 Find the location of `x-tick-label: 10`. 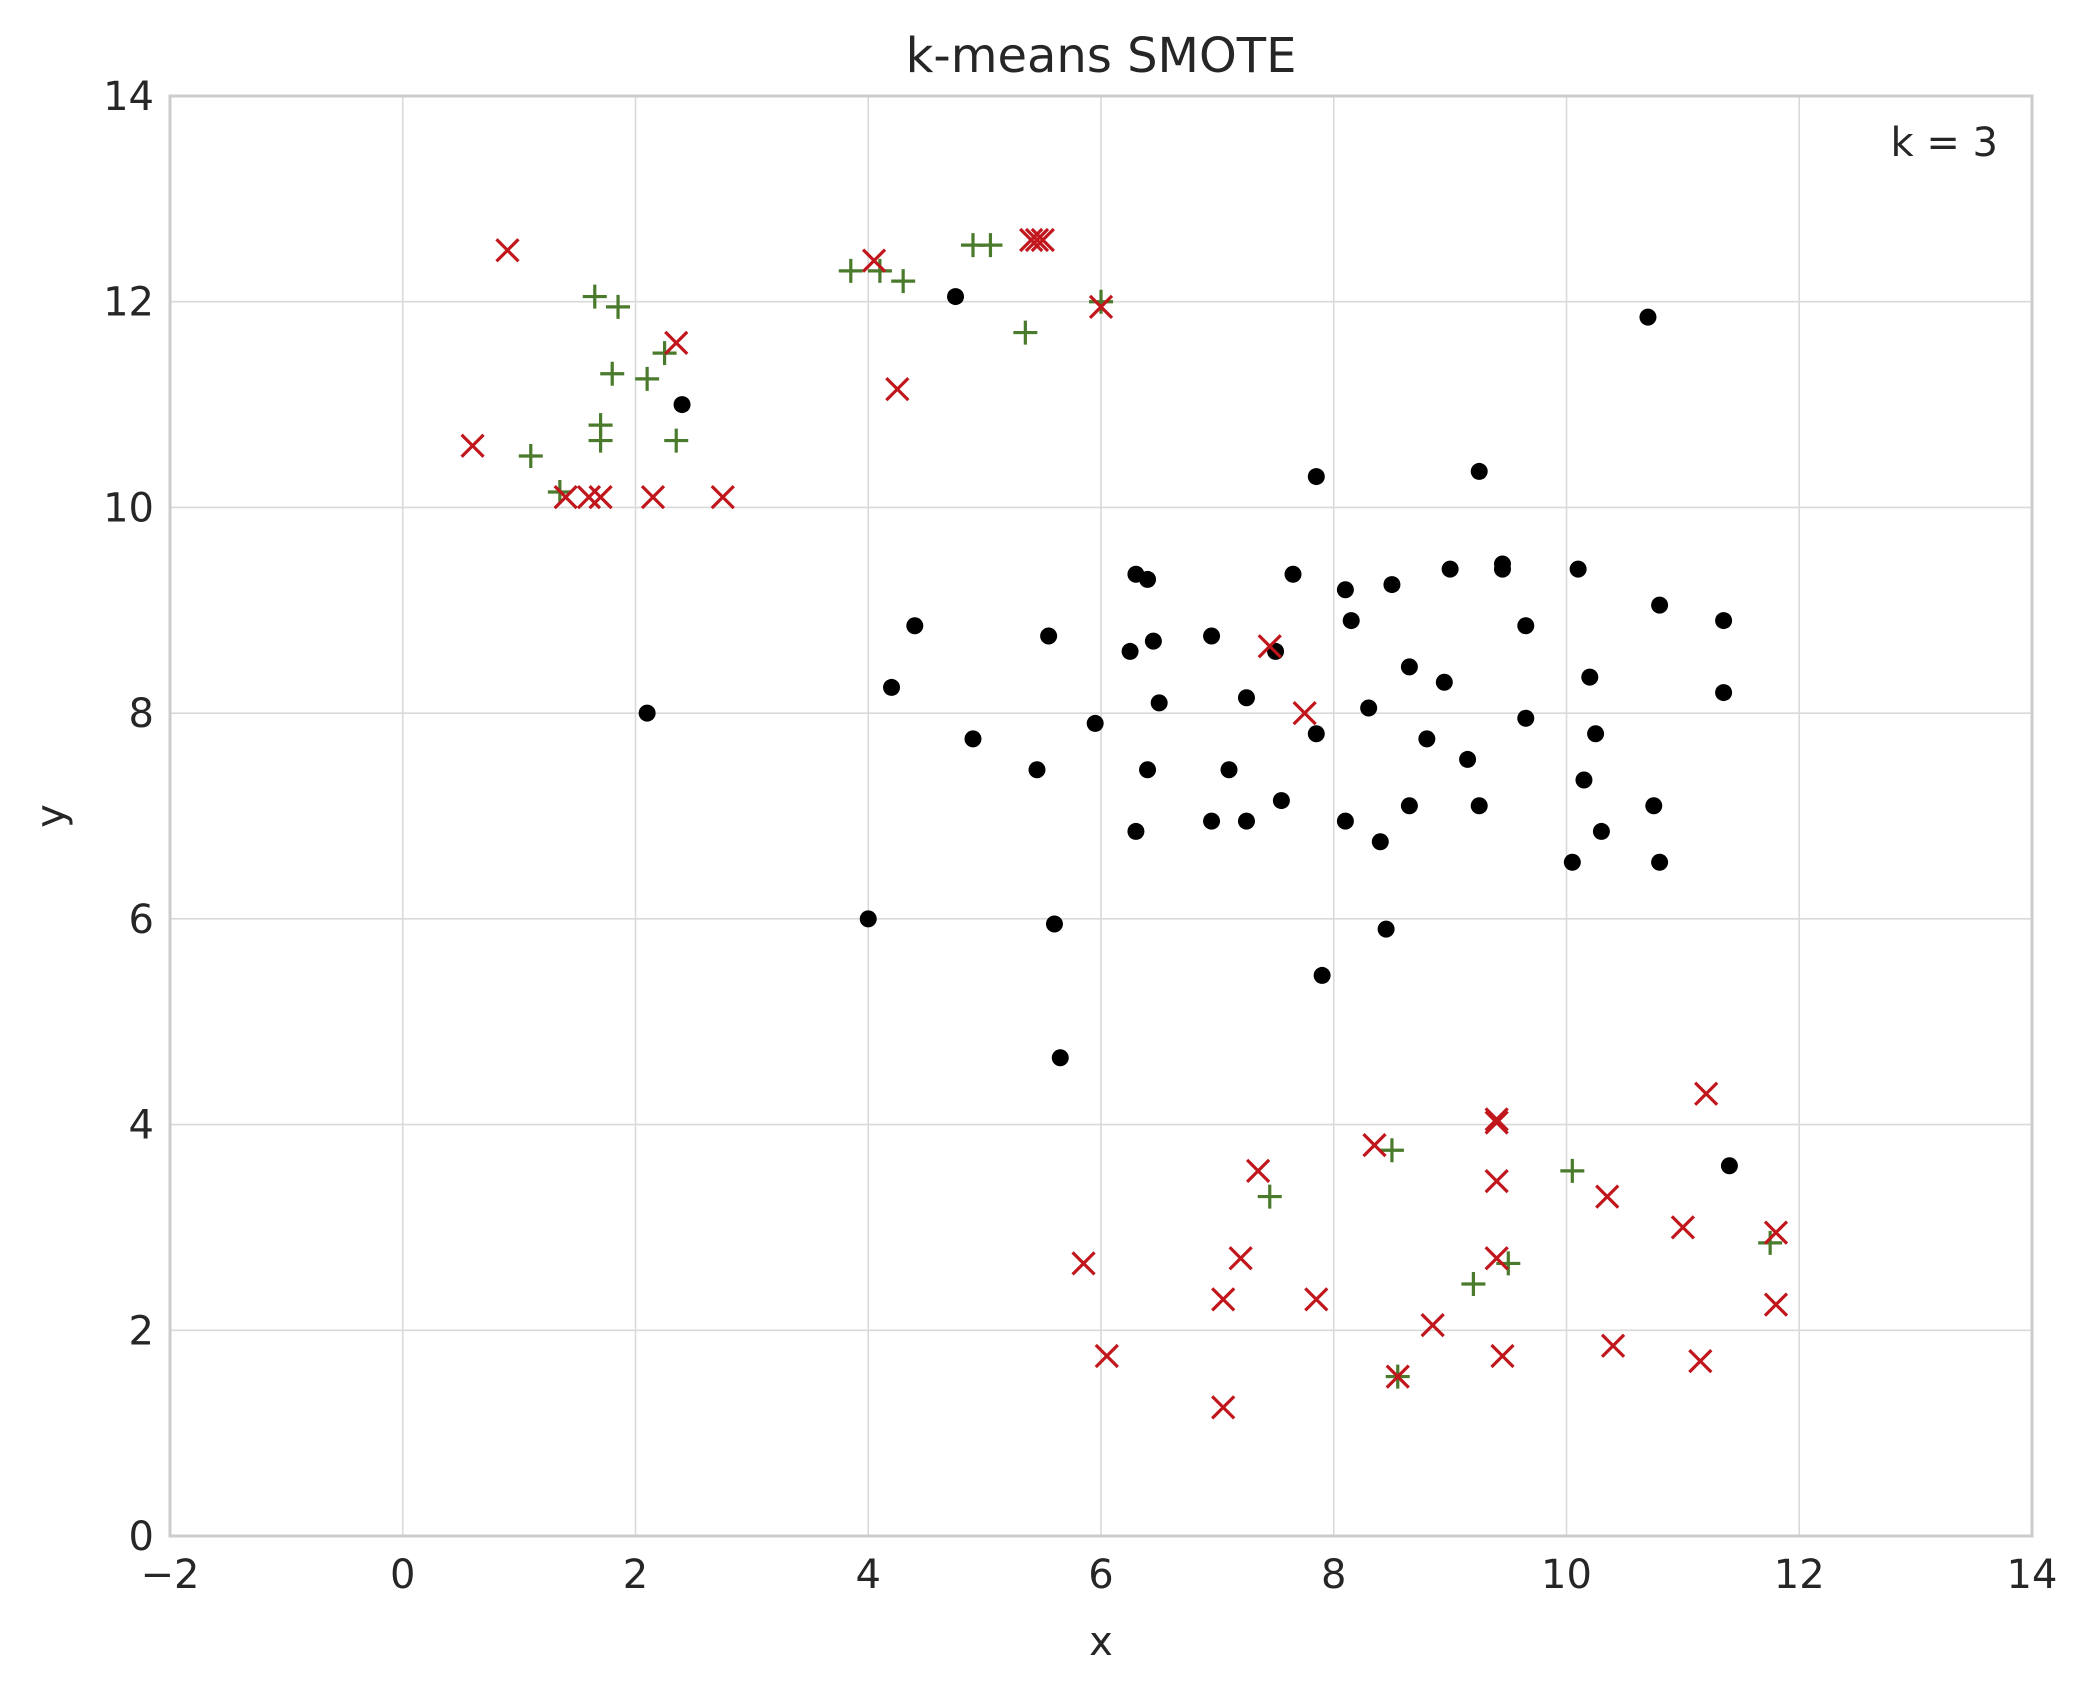

x-tick-label: 10 is located at coordinates (1566, 1575).